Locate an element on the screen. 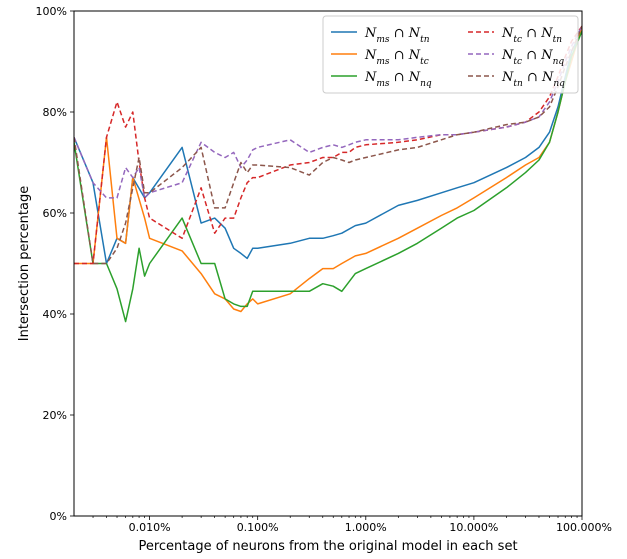 This screenshot has height=559, width=627. x-tick-label: 0.100% is located at coordinates (258, 527).